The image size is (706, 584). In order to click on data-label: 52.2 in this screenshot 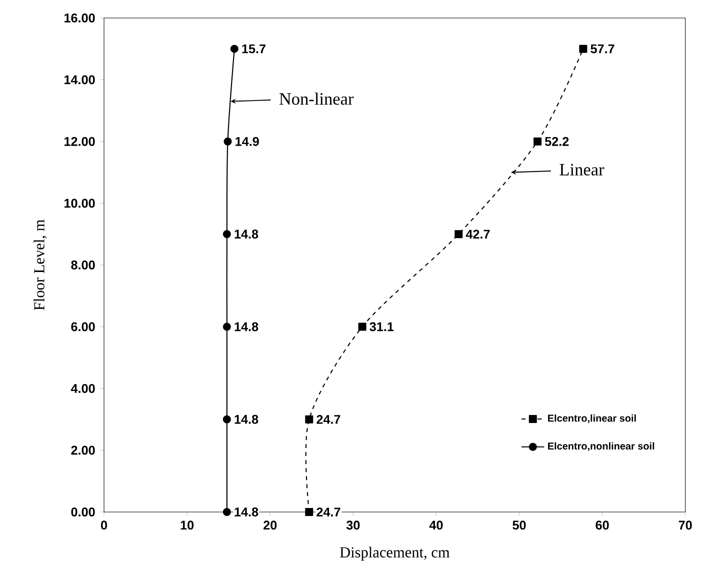, I will do `click(556, 141)`.